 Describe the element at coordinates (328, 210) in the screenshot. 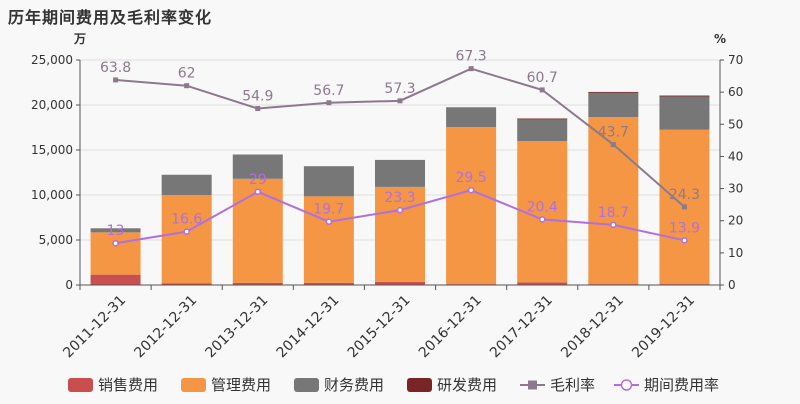

I see `data-label: 19.7` at that location.